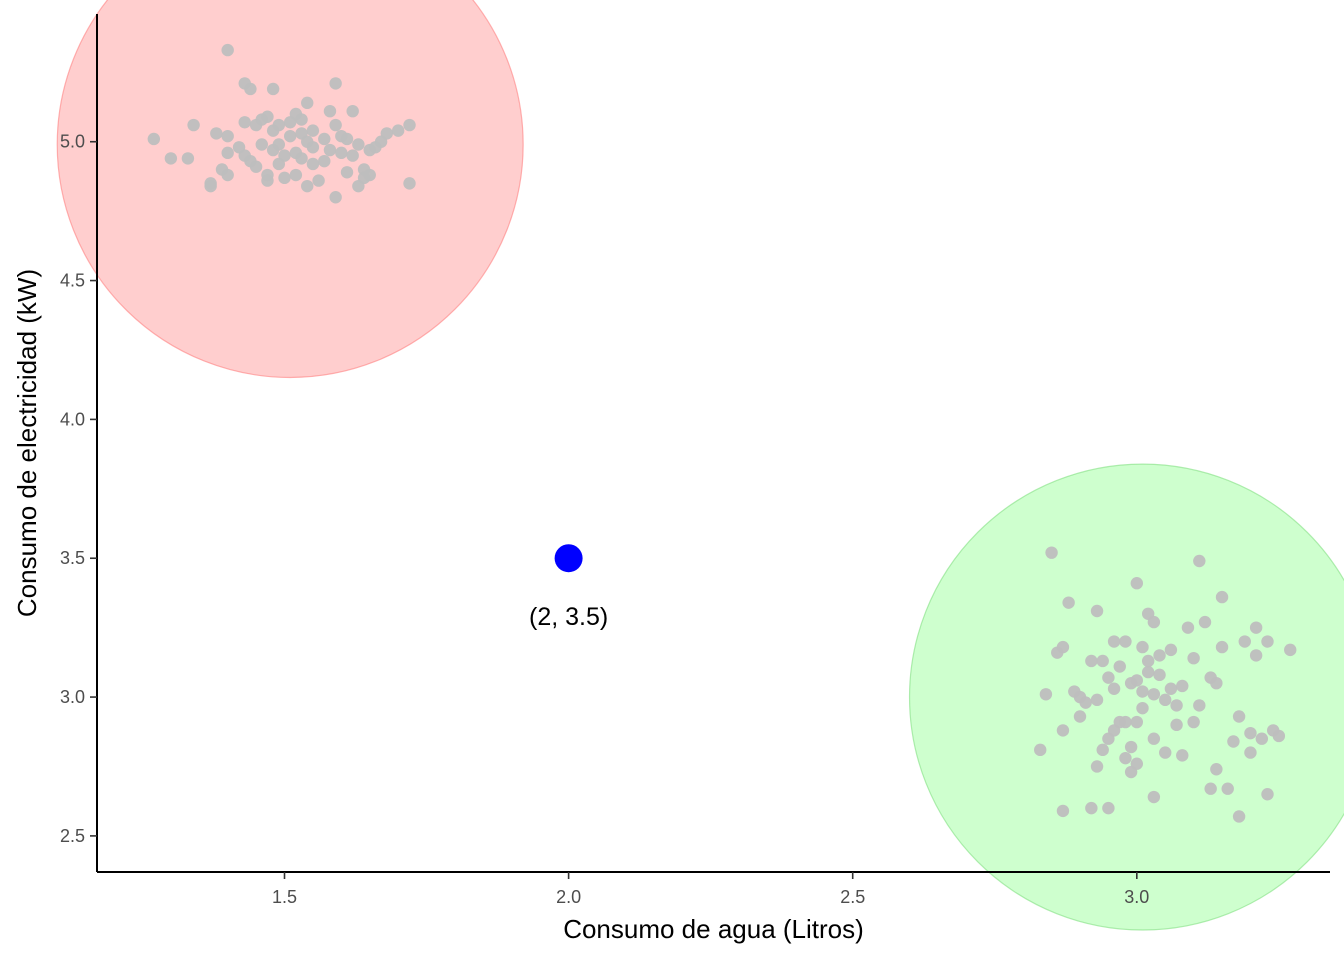 Image resolution: width=1344 pixels, height=960 pixels. Describe the element at coordinates (72, 697) in the screenshot. I see `y-tick-label: 3.0` at that location.